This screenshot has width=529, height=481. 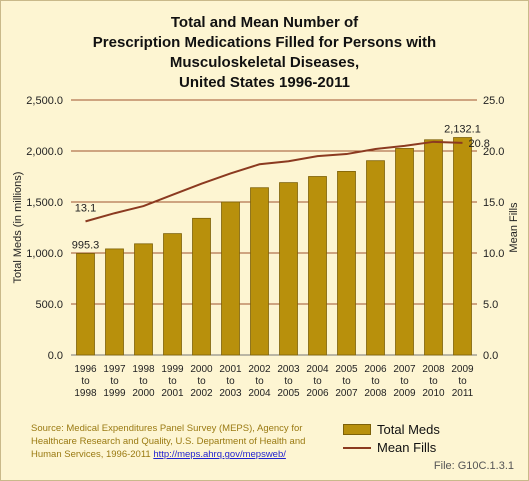 What do you see at coordinates (357, 429) in the screenshot?
I see `legend-bar-swatch` at bounding box center [357, 429].